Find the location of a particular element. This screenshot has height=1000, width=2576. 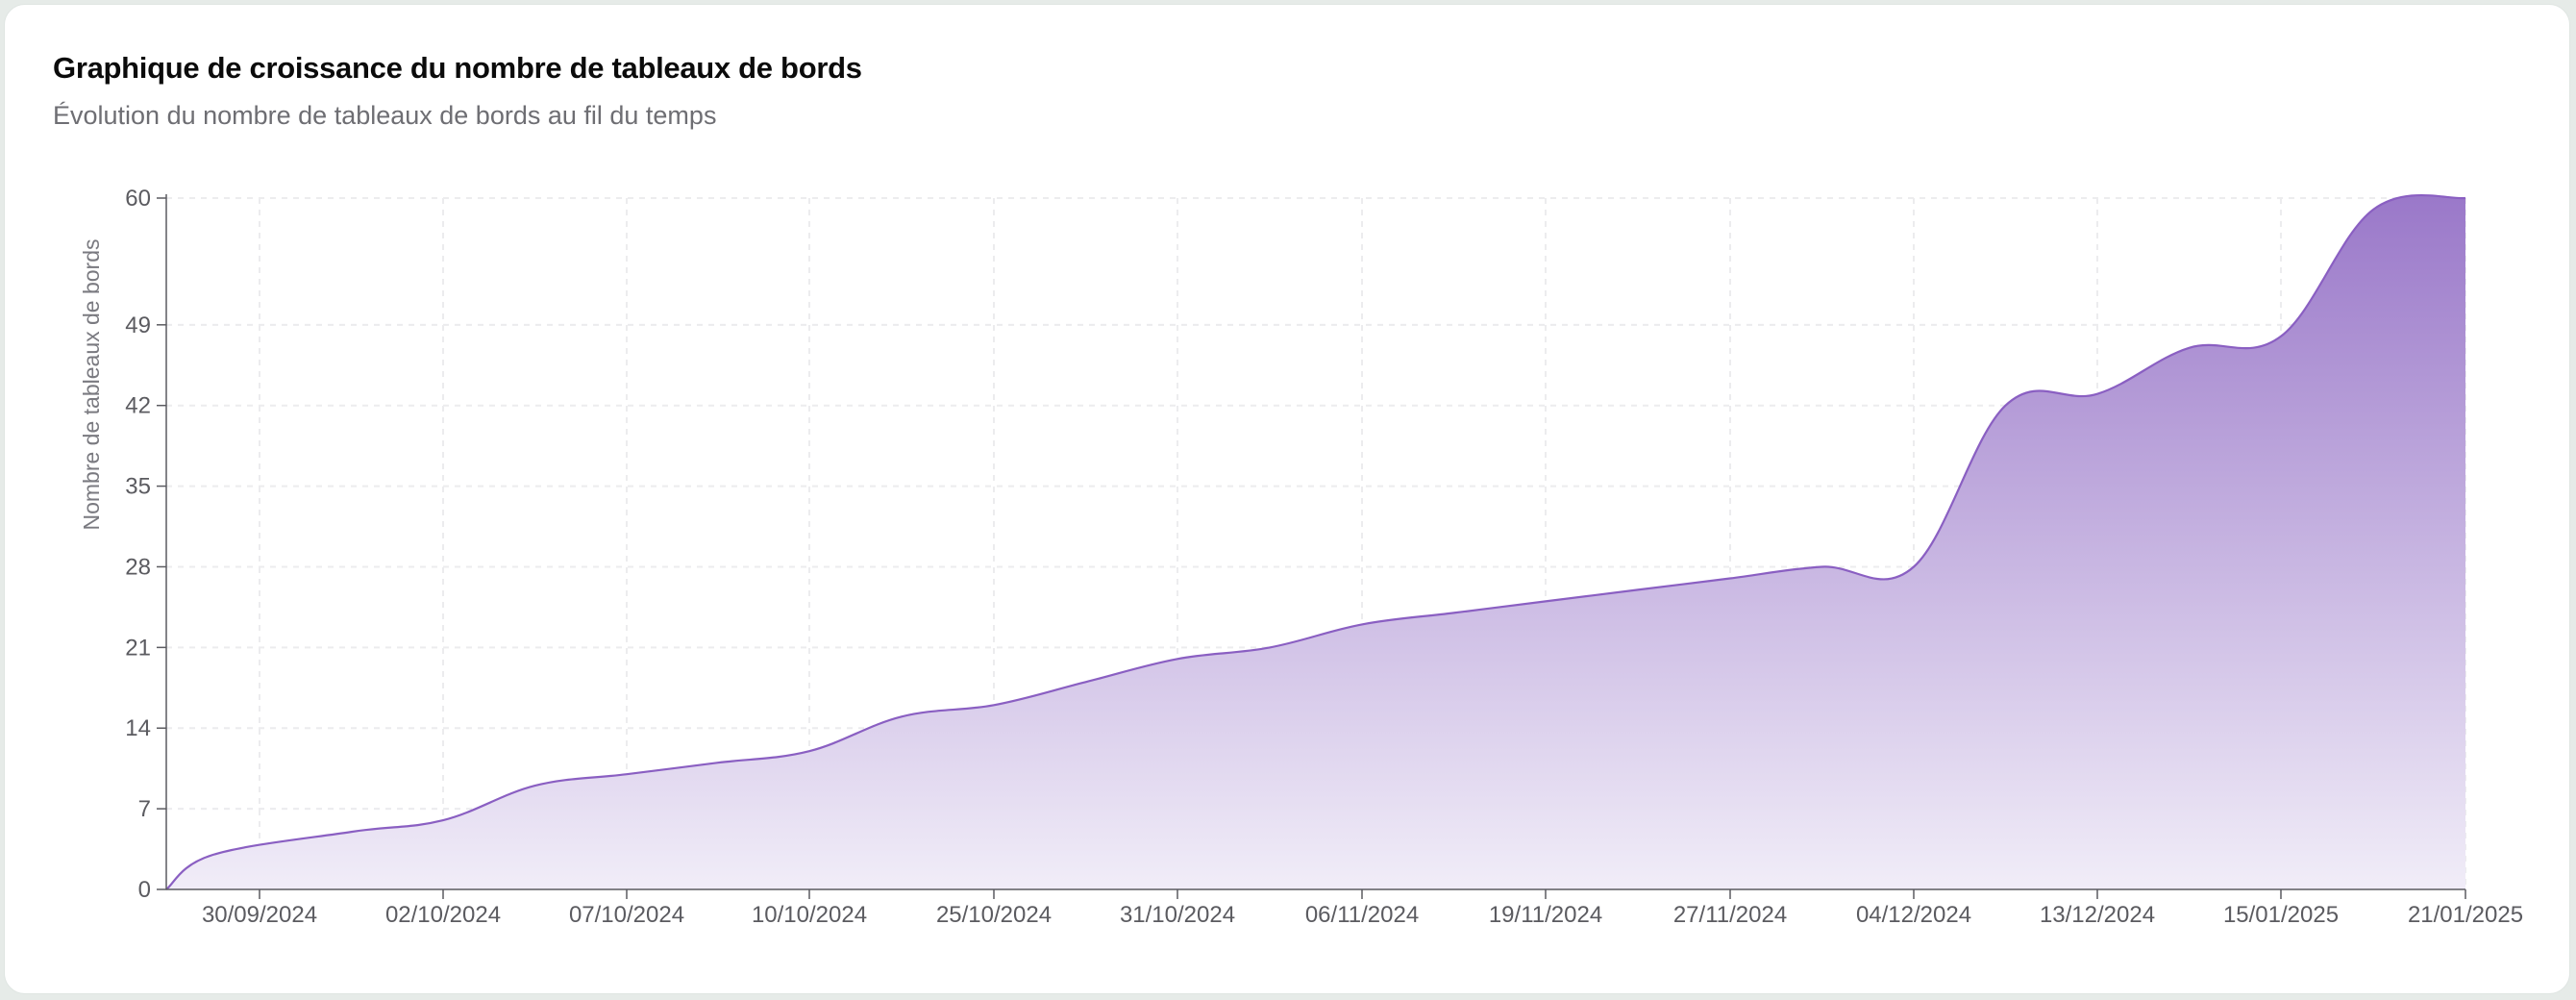

y-axis-title: Nombre de tableaux de bords is located at coordinates (91, 384).